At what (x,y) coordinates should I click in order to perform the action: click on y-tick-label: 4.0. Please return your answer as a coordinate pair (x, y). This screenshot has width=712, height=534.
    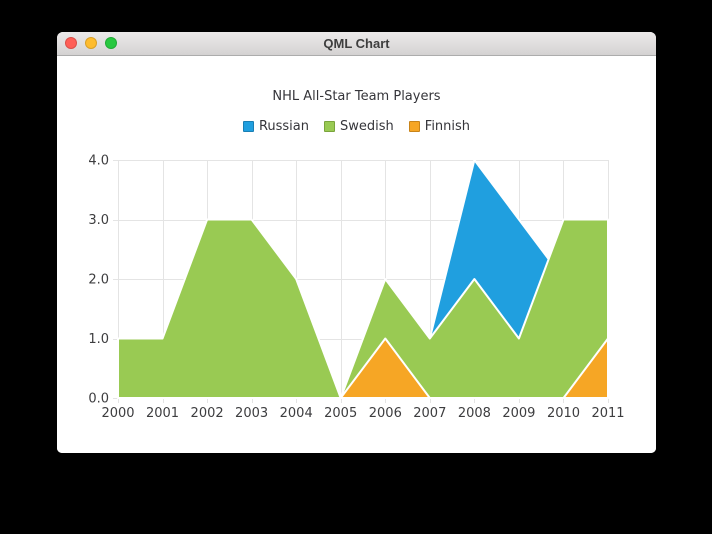
    Looking at the image, I should click on (98, 161).